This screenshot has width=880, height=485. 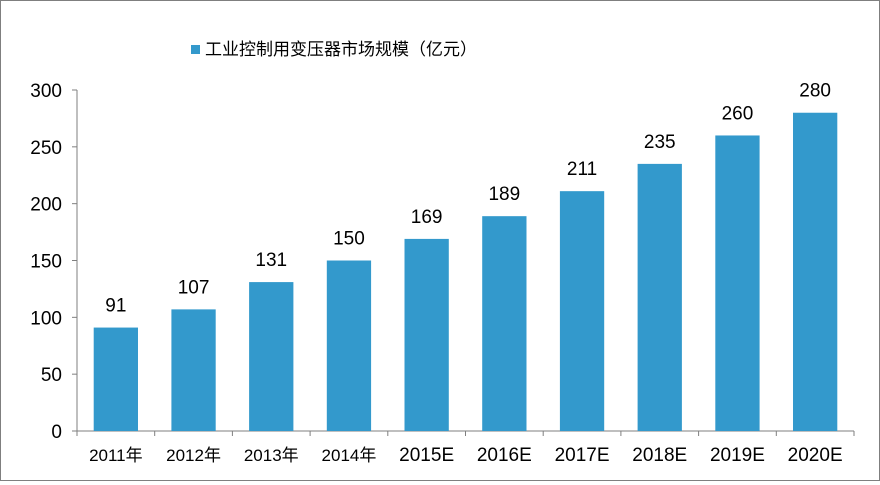 I want to click on legend-label: 工业控制用变压器市场规模（亿元）, so click(x=341, y=49).